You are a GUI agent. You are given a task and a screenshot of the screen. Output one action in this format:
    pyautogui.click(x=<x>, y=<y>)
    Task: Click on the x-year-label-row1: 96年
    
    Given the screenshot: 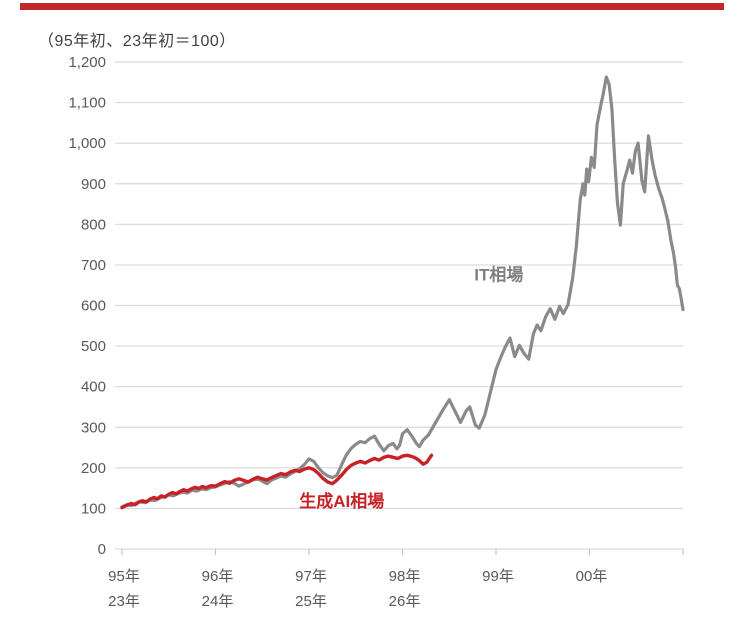 What is the action you would take?
    pyautogui.click(x=218, y=576)
    